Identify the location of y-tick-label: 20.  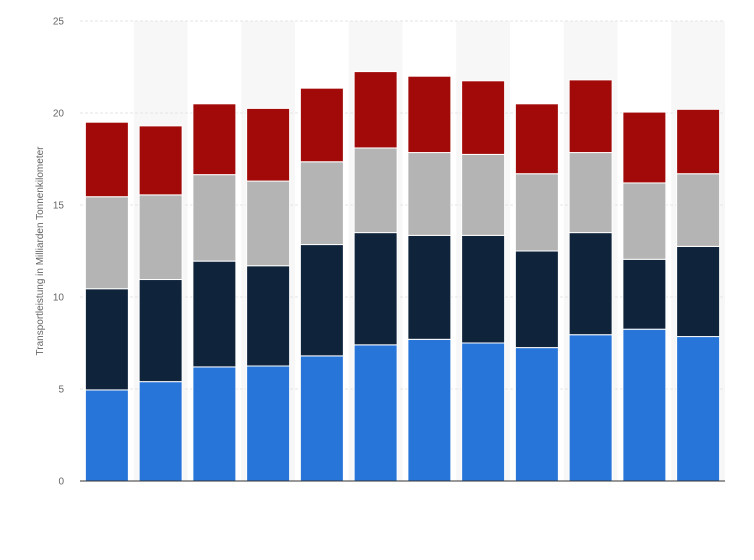
(59, 114).